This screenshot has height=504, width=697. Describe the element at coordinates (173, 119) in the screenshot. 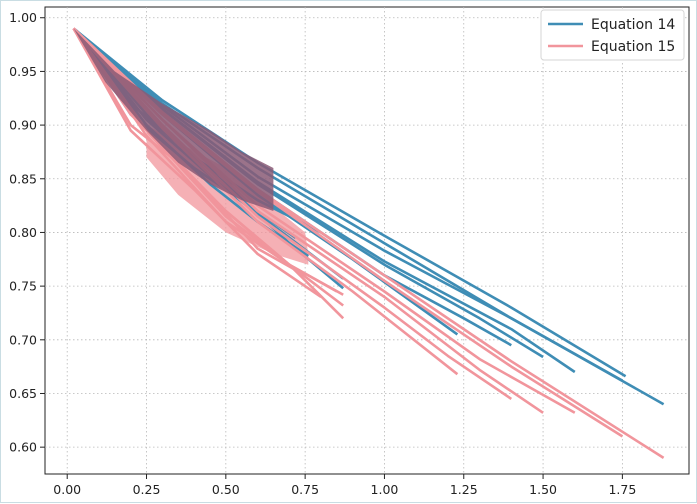

I see `overlap-band` at that location.